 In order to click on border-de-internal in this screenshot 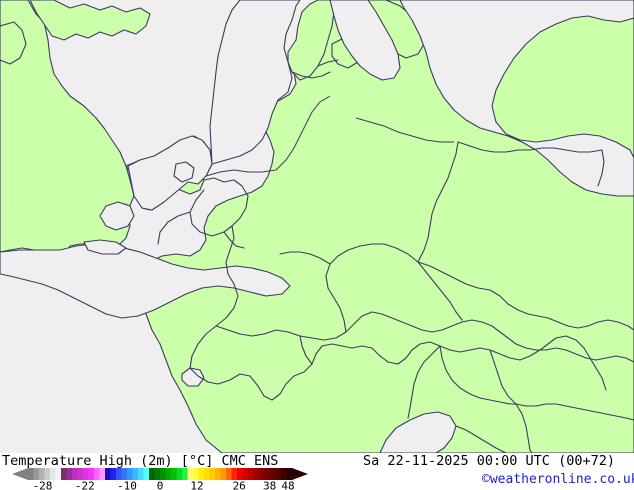, I will do `click(305, 258)`.